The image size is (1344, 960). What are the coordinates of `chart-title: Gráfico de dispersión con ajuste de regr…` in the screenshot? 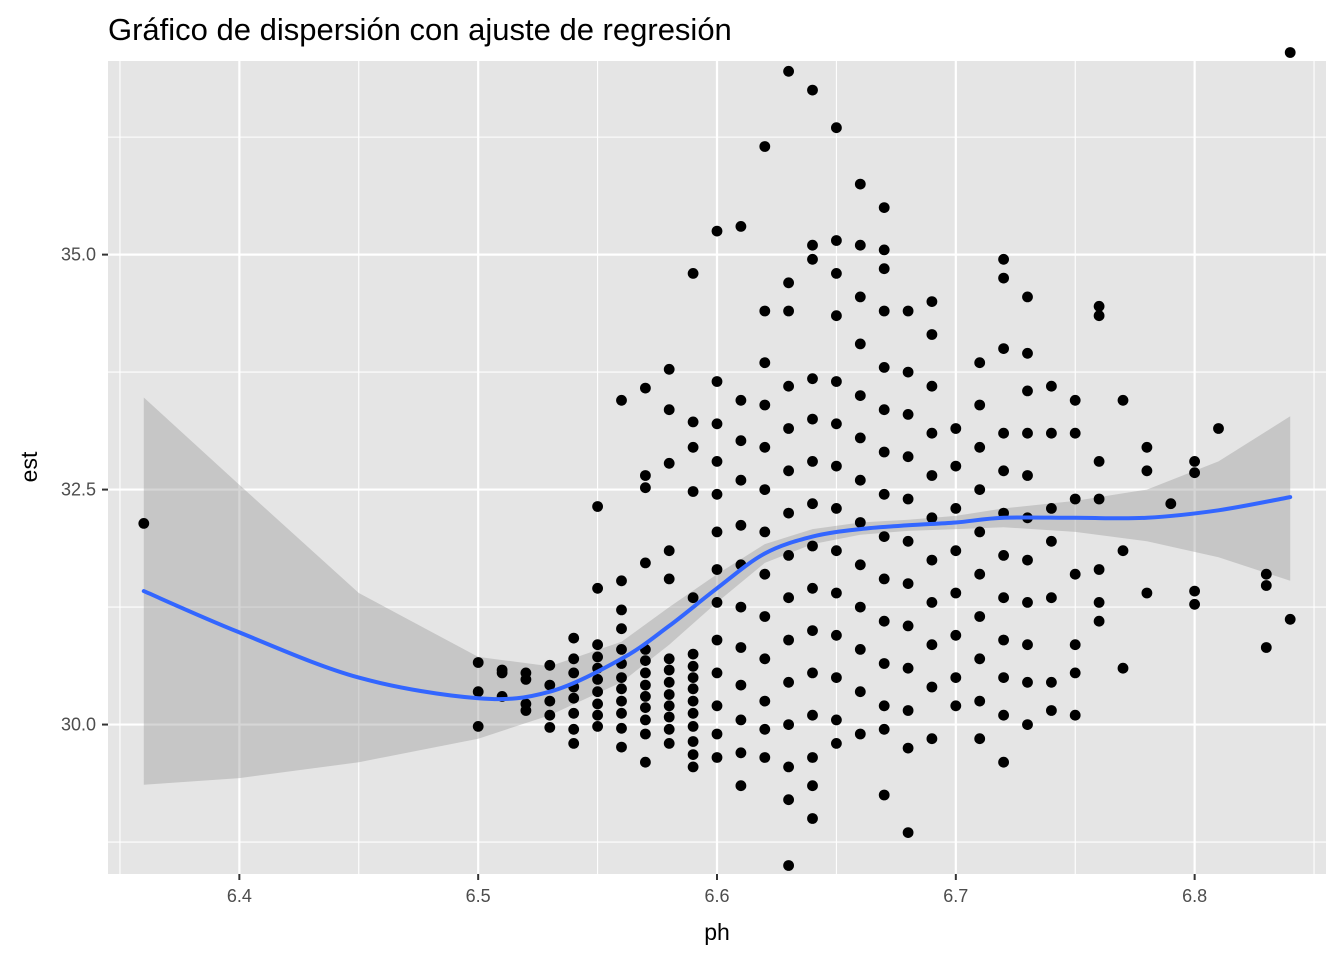 It's located at (420, 29).